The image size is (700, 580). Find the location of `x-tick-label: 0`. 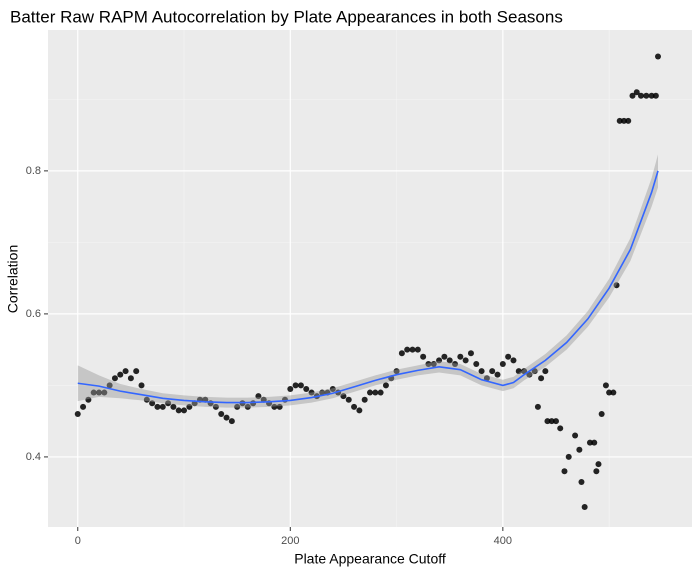

x-tick-label: 0 is located at coordinates (78, 541).